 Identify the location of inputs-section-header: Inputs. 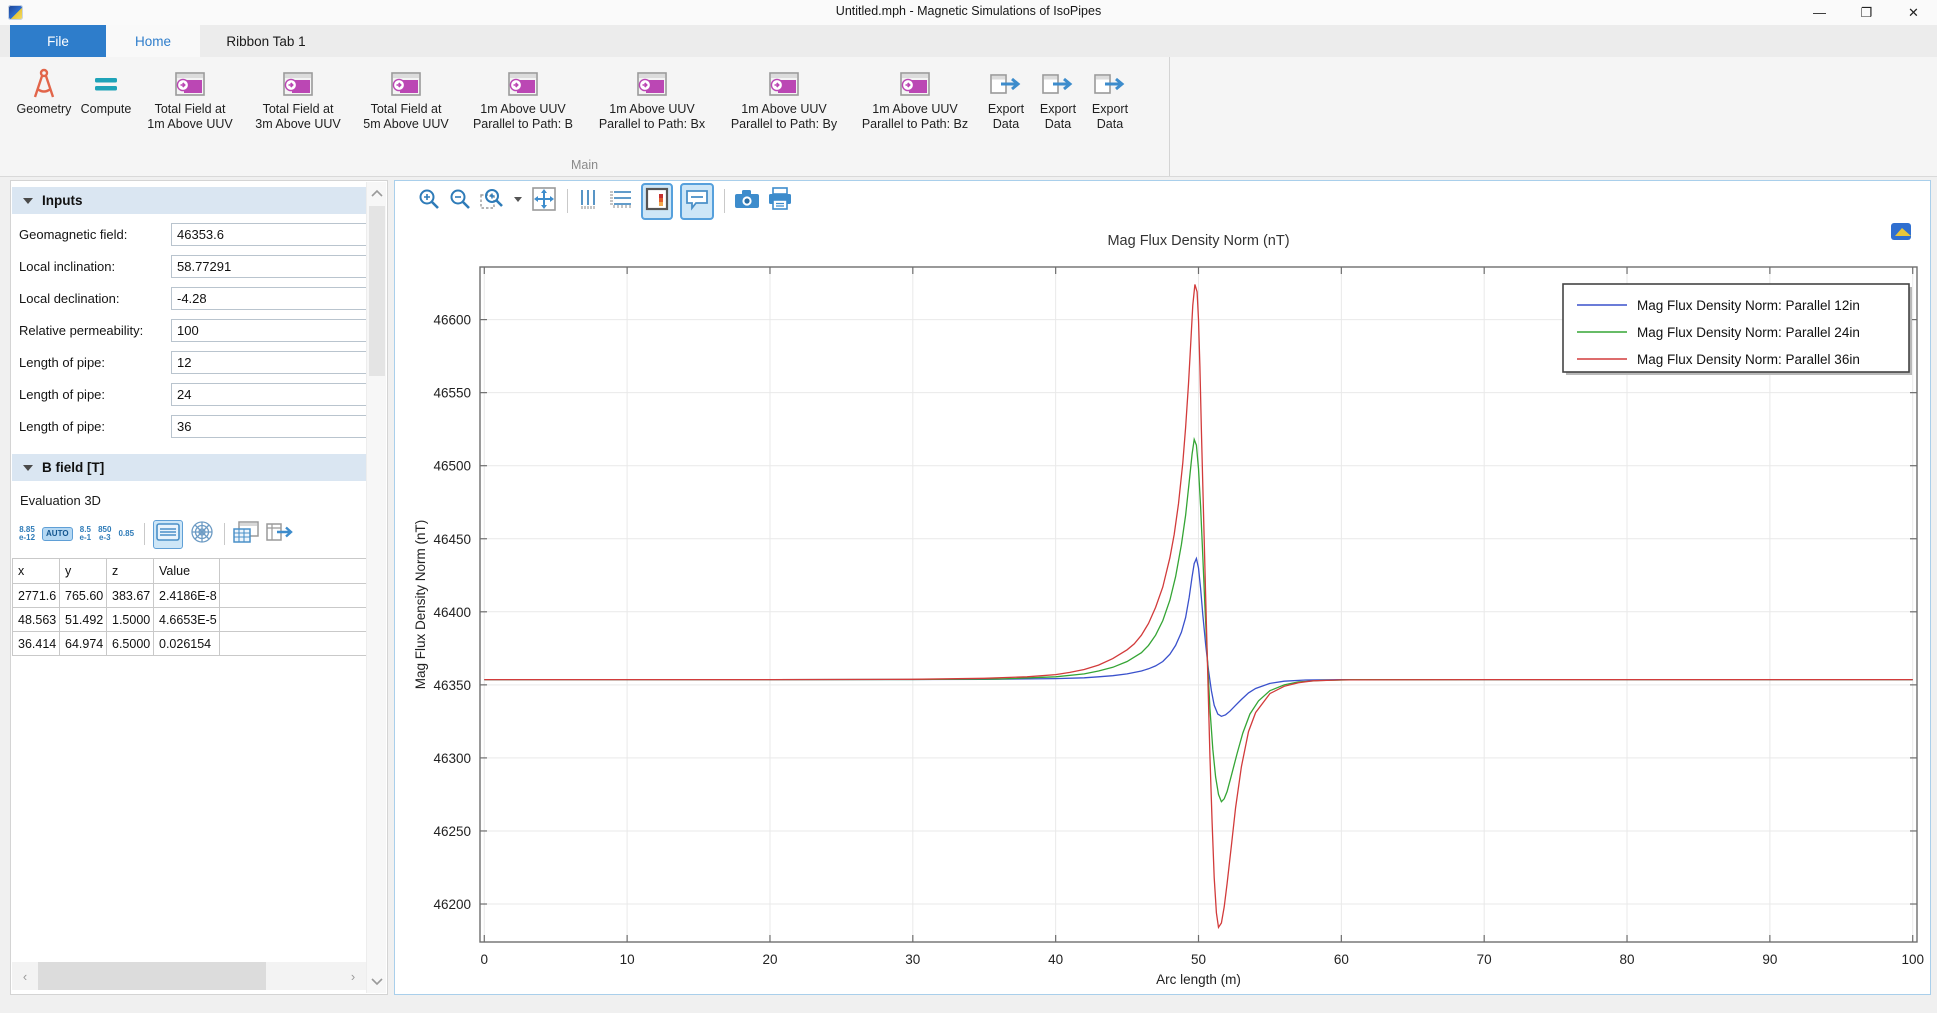
(189, 200).